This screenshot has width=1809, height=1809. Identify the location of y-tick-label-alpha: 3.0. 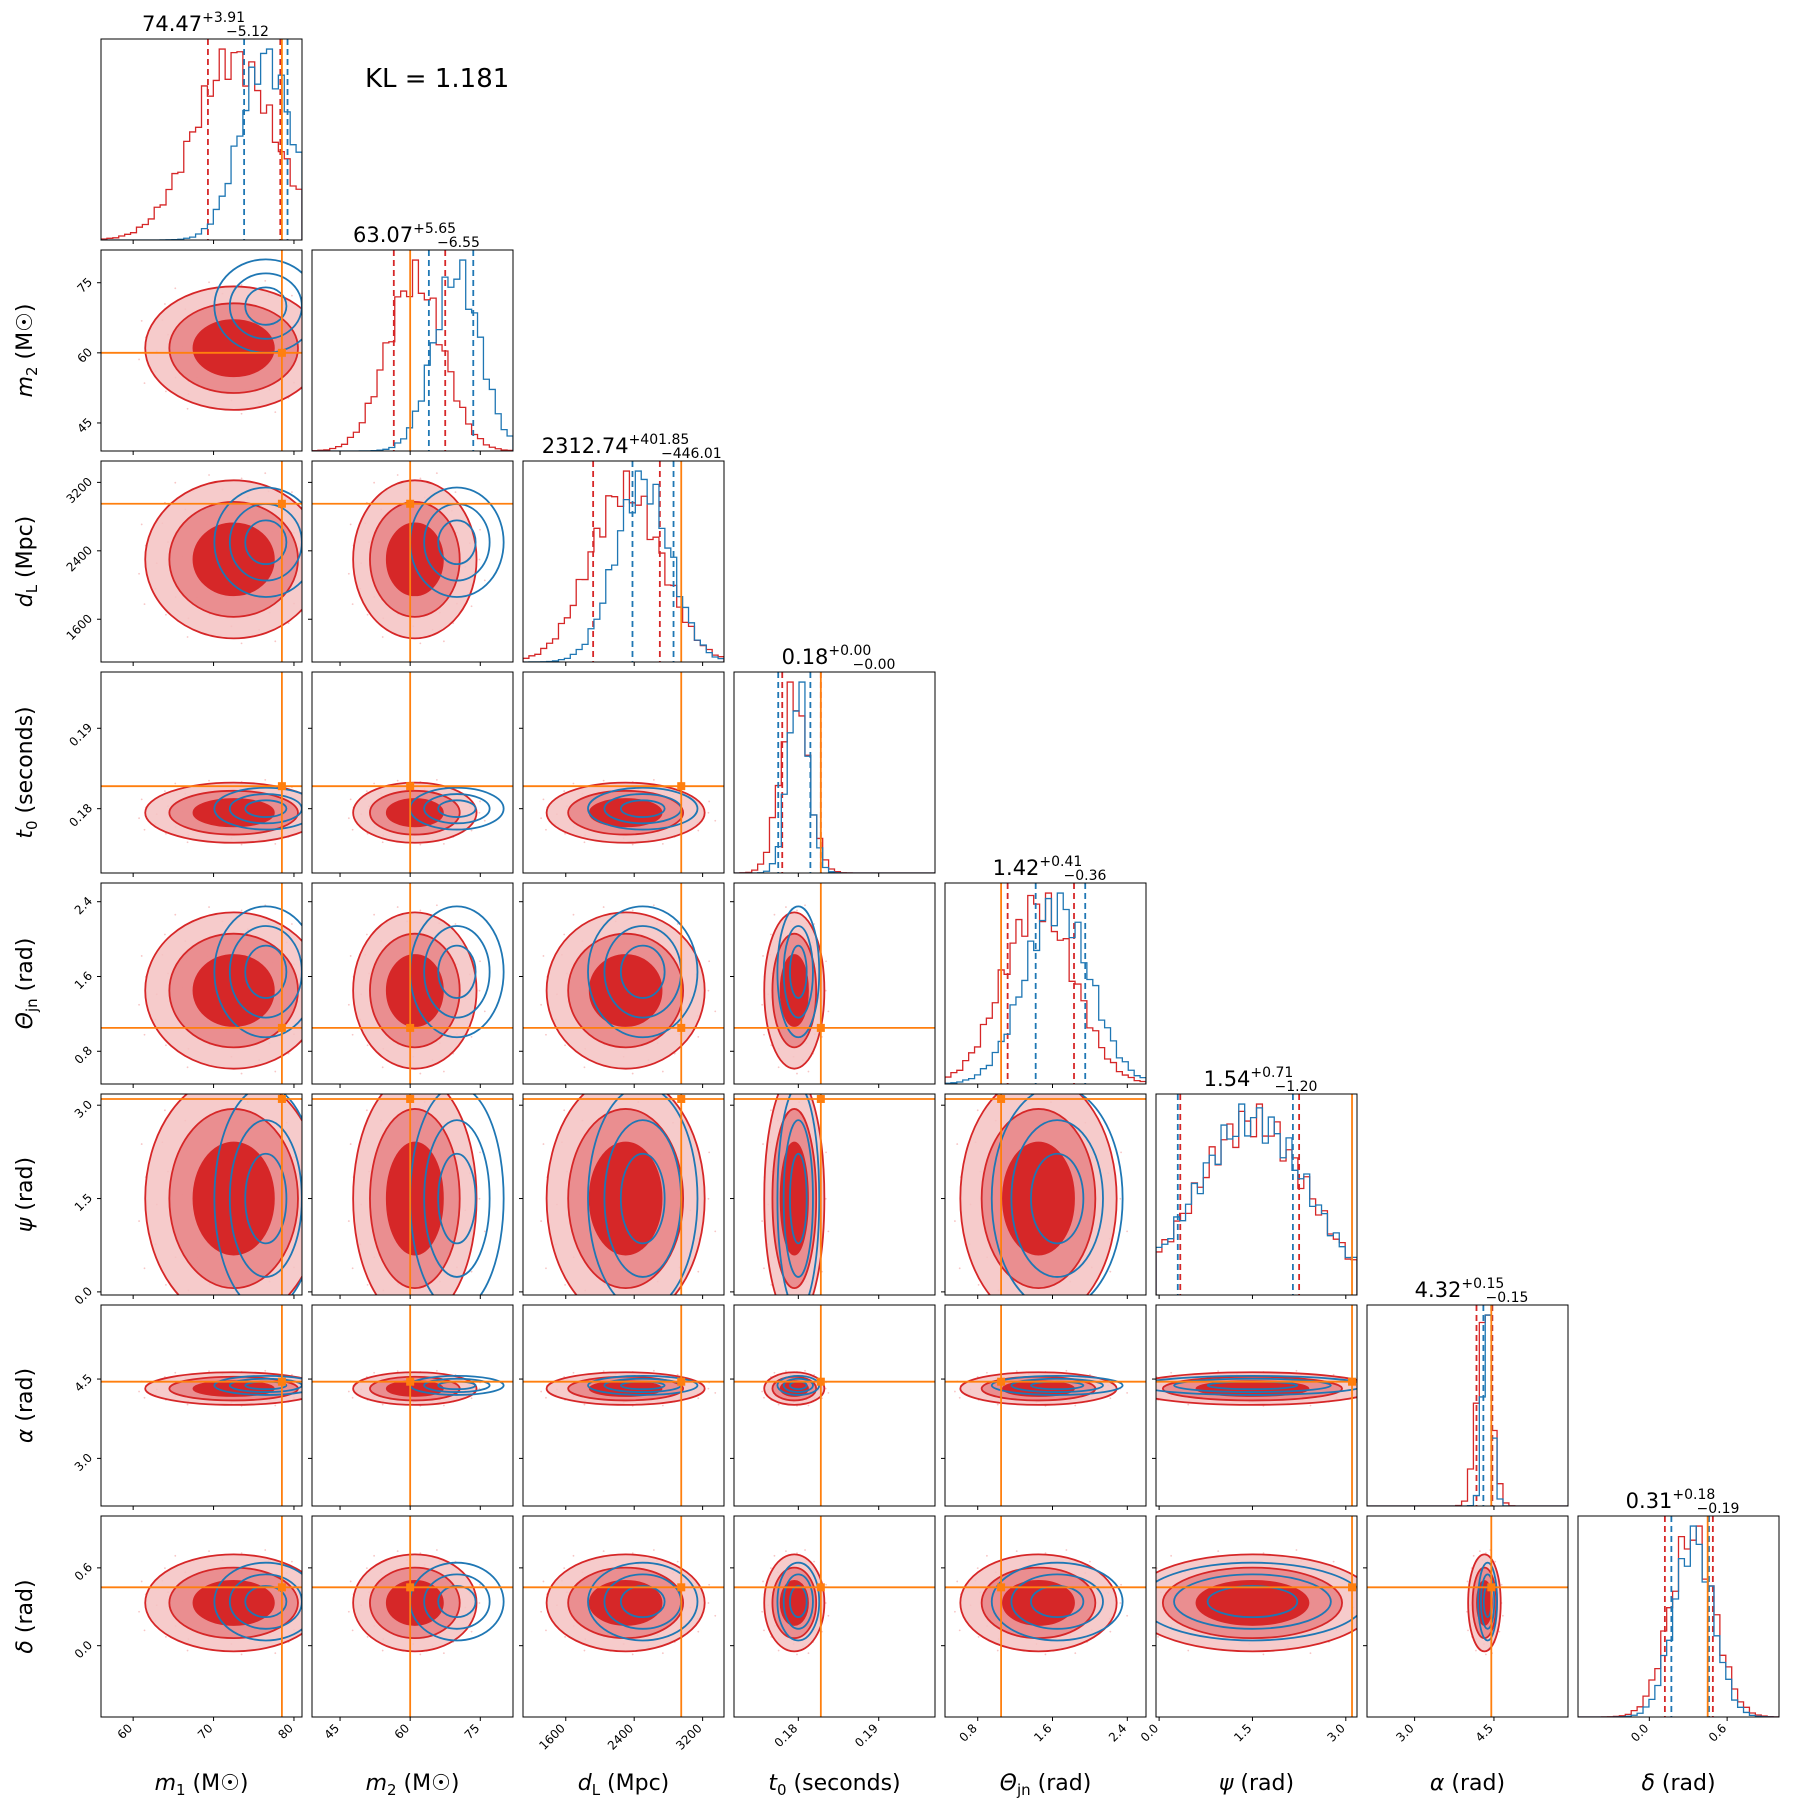
(83, 1462).